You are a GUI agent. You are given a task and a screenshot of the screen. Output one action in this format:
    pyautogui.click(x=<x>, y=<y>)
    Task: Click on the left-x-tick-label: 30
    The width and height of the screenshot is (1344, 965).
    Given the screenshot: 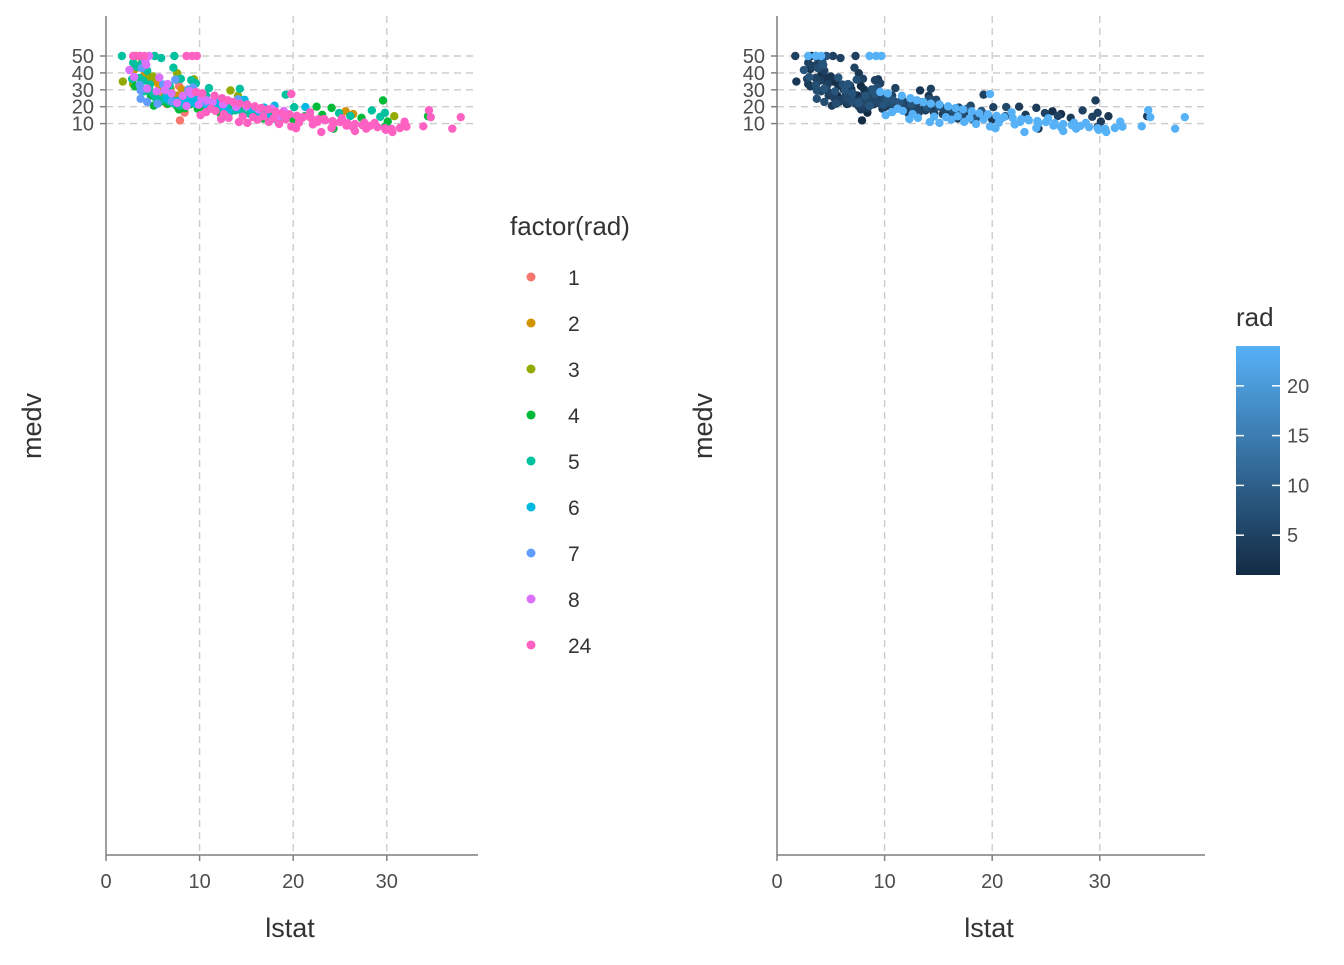 What is the action you would take?
    pyautogui.click(x=387, y=882)
    